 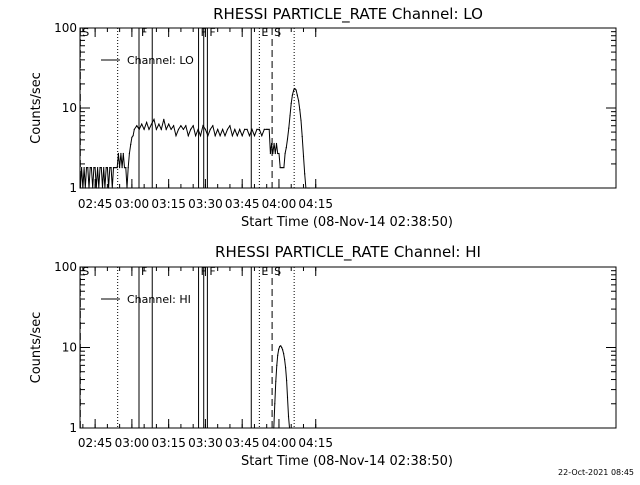 What do you see at coordinates (73, 188) in the screenshot?
I see `y-tick-label: 1` at bounding box center [73, 188].